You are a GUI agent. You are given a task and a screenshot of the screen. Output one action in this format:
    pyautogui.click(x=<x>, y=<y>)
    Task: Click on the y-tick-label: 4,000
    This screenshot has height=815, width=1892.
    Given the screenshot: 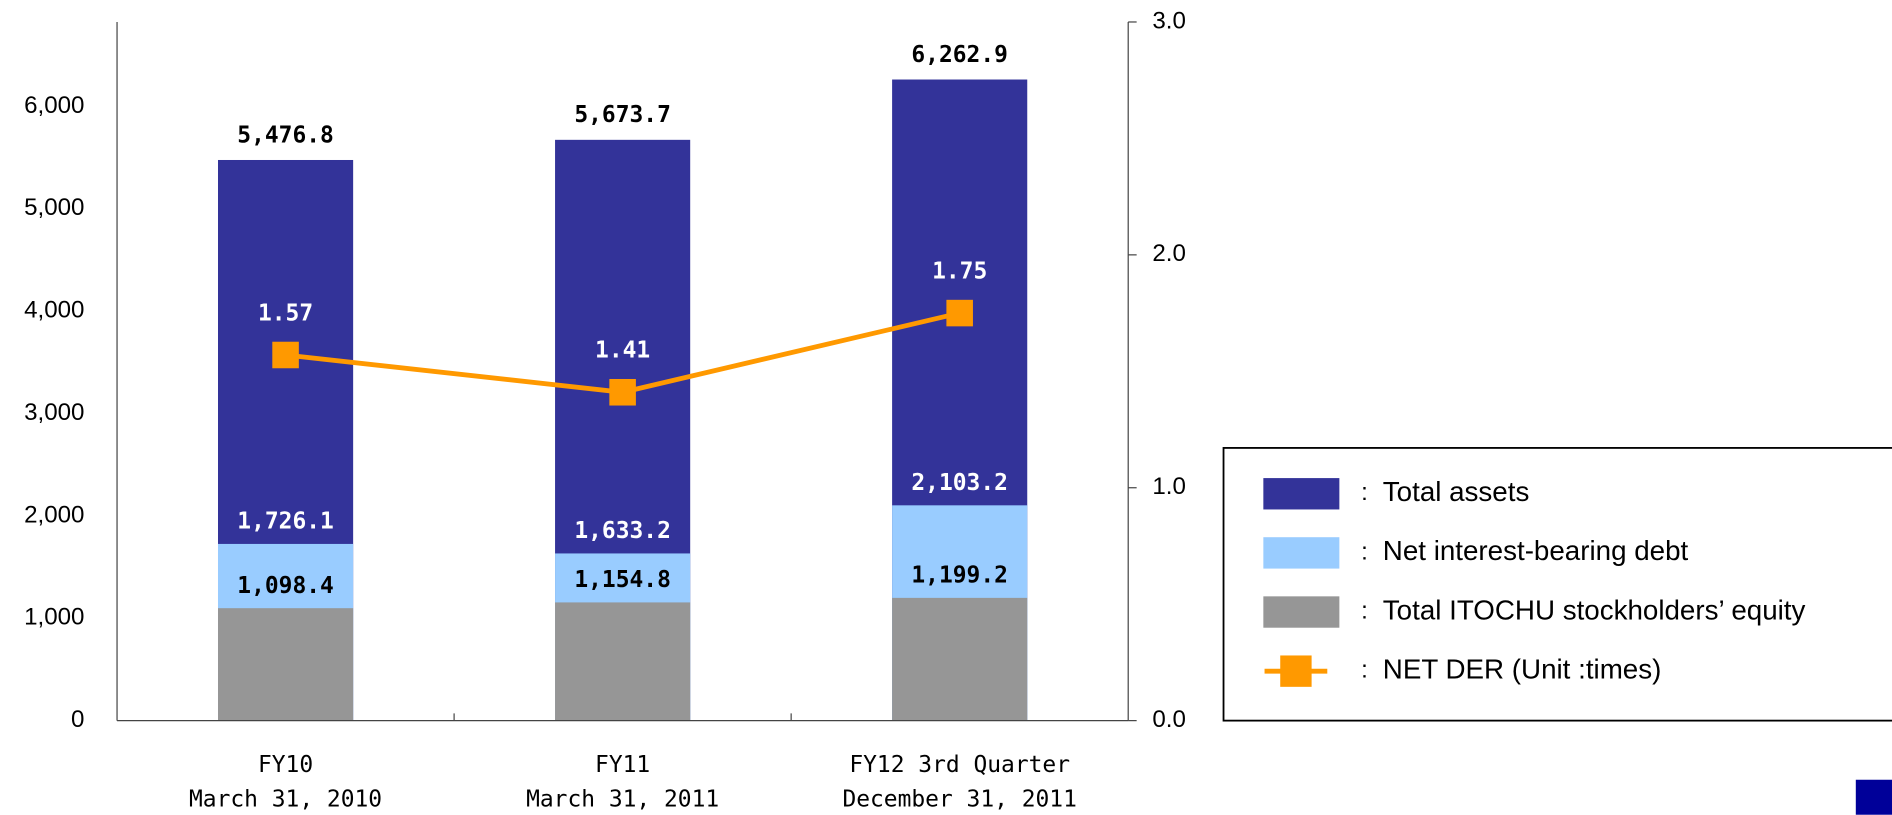 What is the action you would take?
    pyautogui.click(x=54, y=310)
    